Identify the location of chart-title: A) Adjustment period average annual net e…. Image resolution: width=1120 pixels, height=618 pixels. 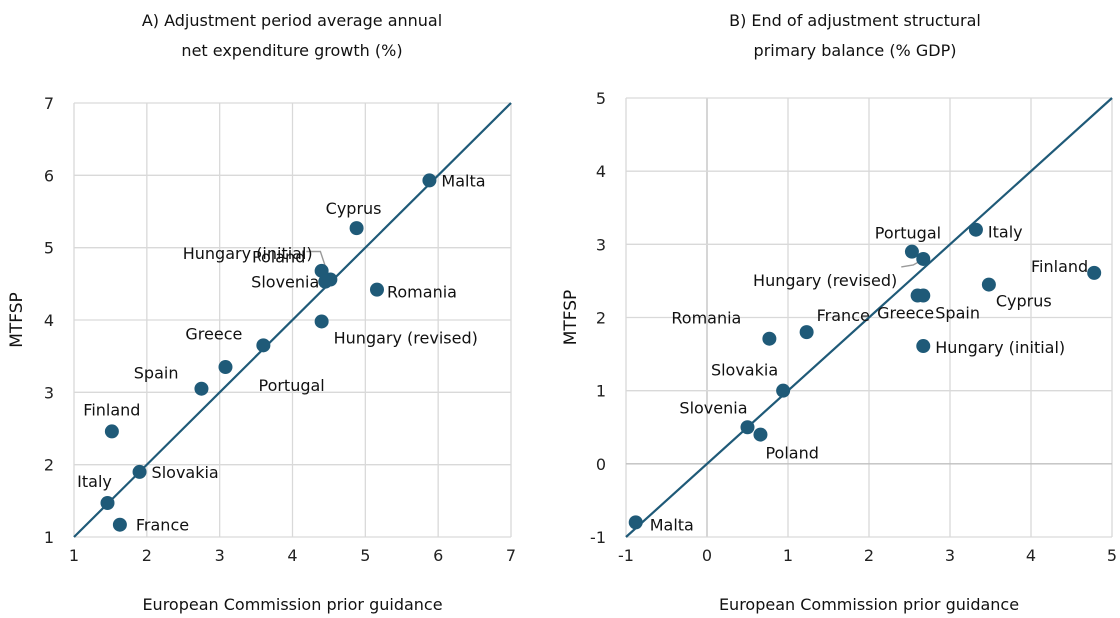
(292, 35).